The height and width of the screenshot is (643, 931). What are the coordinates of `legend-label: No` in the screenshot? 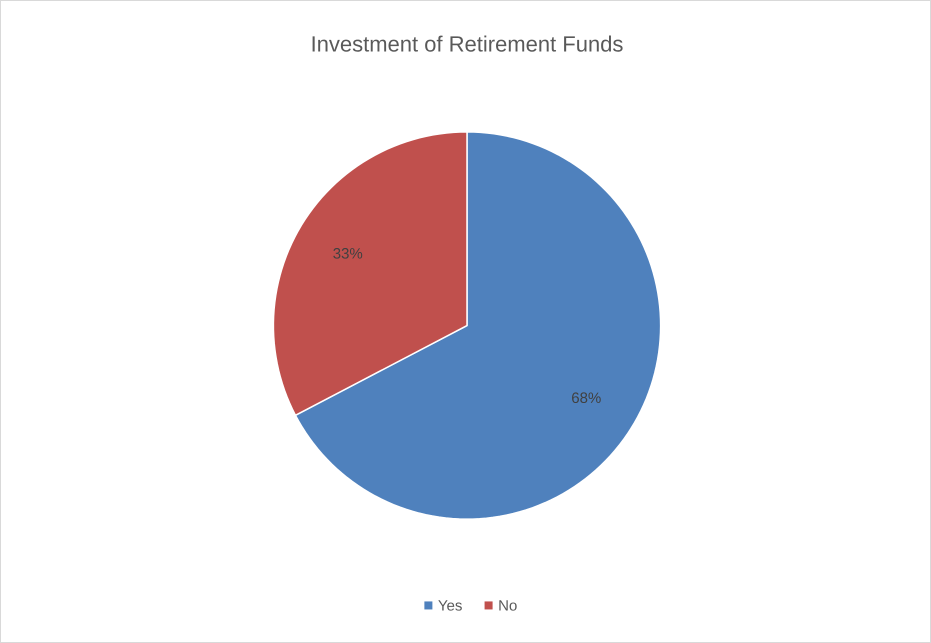 It's located at (508, 605).